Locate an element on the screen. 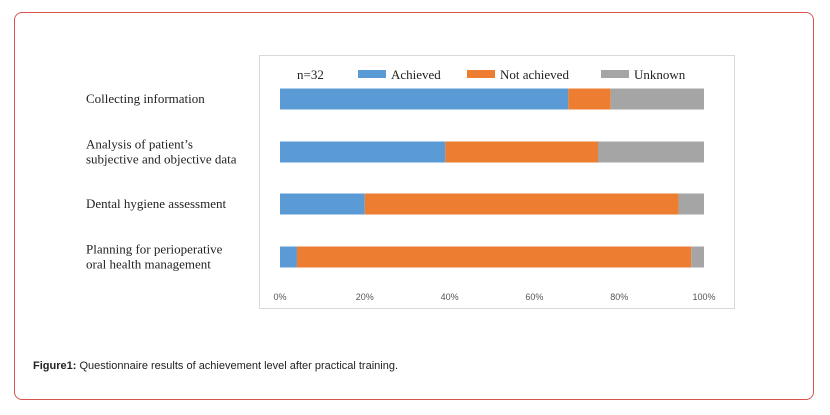 The height and width of the screenshot is (415, 830). legend-label: Achieved is located at coordinates (416, 74).